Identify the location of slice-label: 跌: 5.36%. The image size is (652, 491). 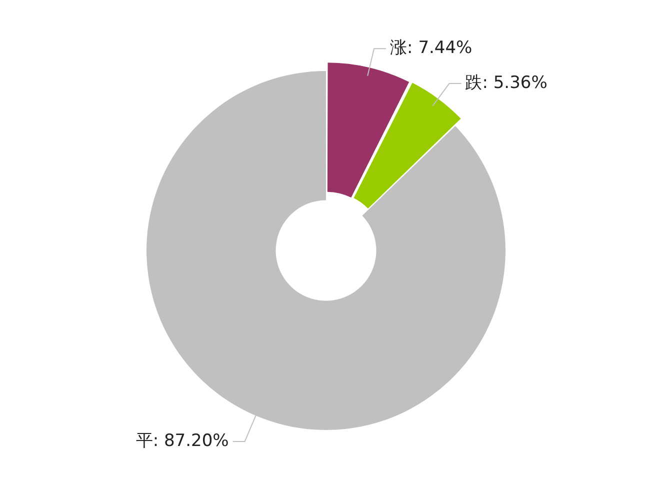
(506, 82).